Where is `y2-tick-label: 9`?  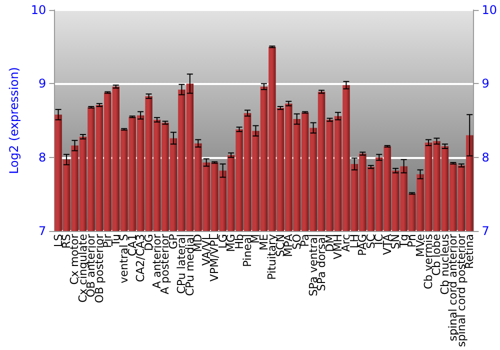 y2-tick-label: 9 is located at coordinates (486, 83).